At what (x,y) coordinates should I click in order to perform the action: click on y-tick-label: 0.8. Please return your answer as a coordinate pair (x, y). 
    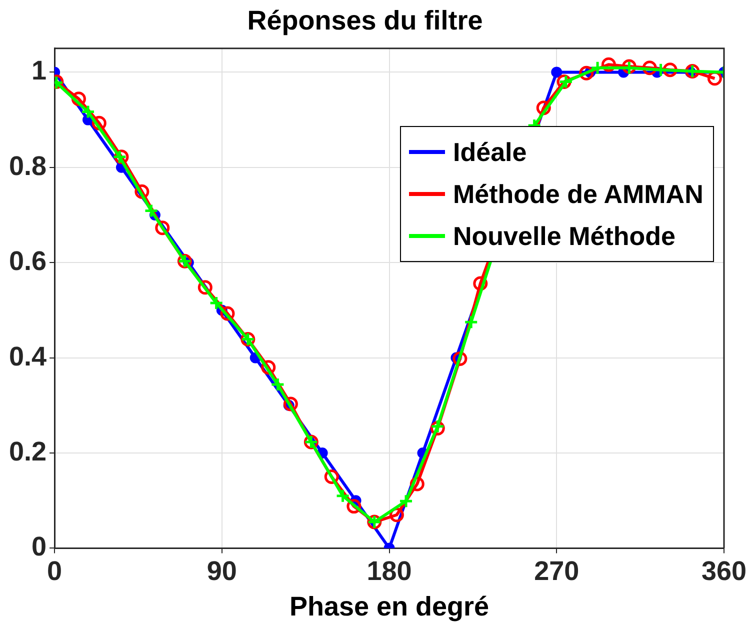
    Looking at the image, I should click on (27, 165).